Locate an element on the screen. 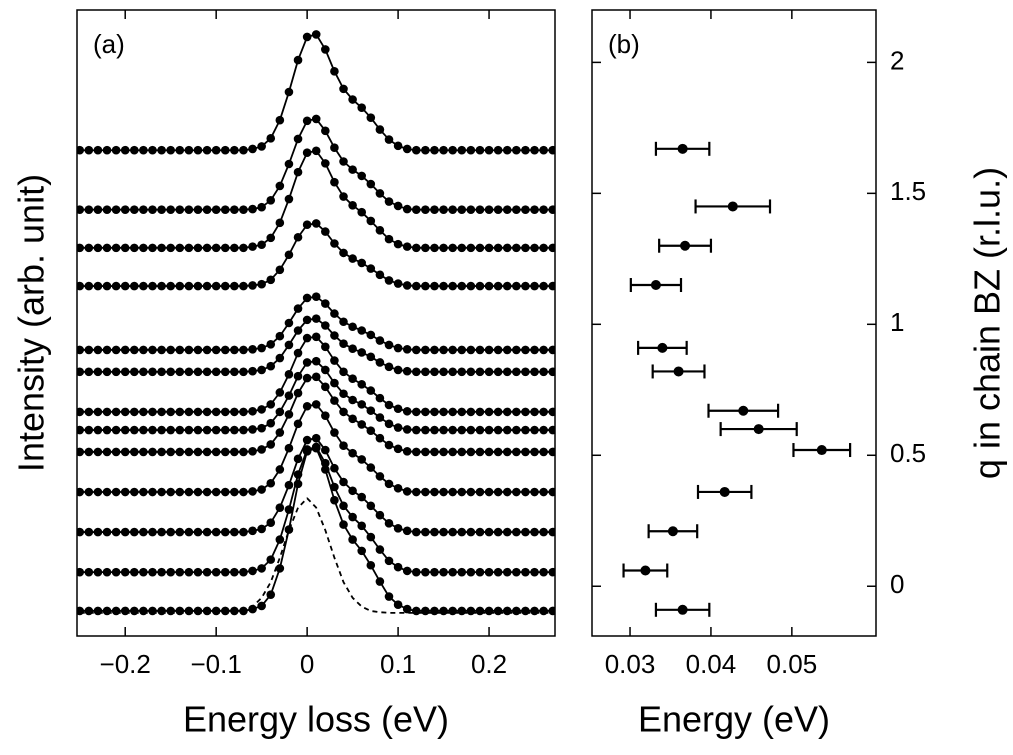 This screenshot has height=755, width=1013. x-tick-label: 0.2 is located at coordinates (489, 664).